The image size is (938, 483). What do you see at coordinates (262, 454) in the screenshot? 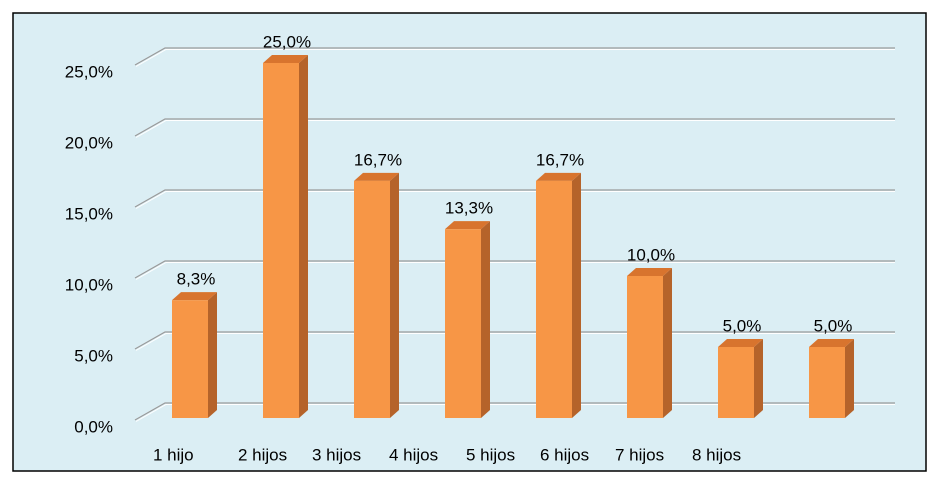
I see `x-tick-label: 2 hijos` at bounding box center [262, 454].